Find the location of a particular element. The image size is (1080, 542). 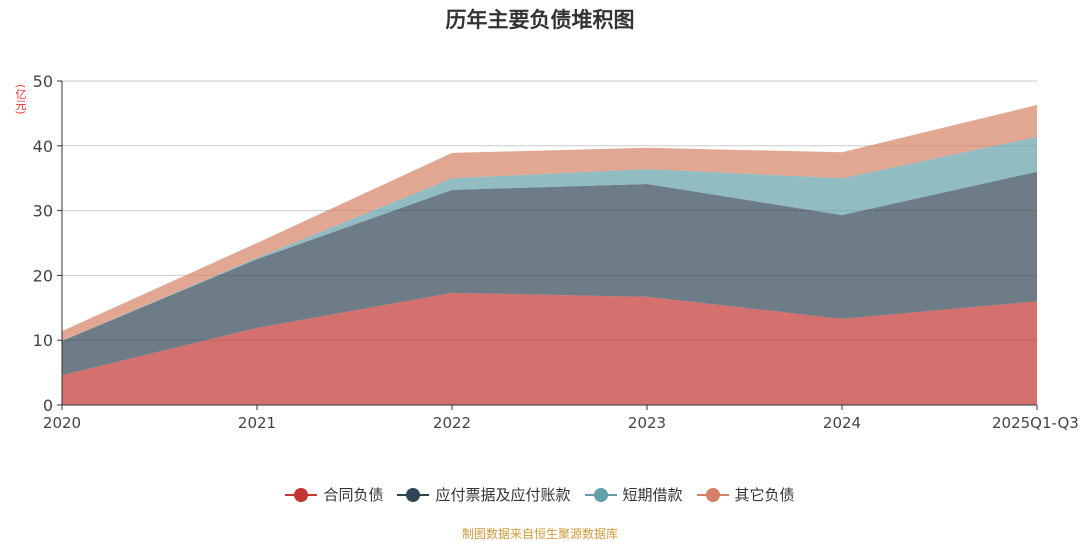

y-tick-label: 20 is located at coordinates (43, 275).